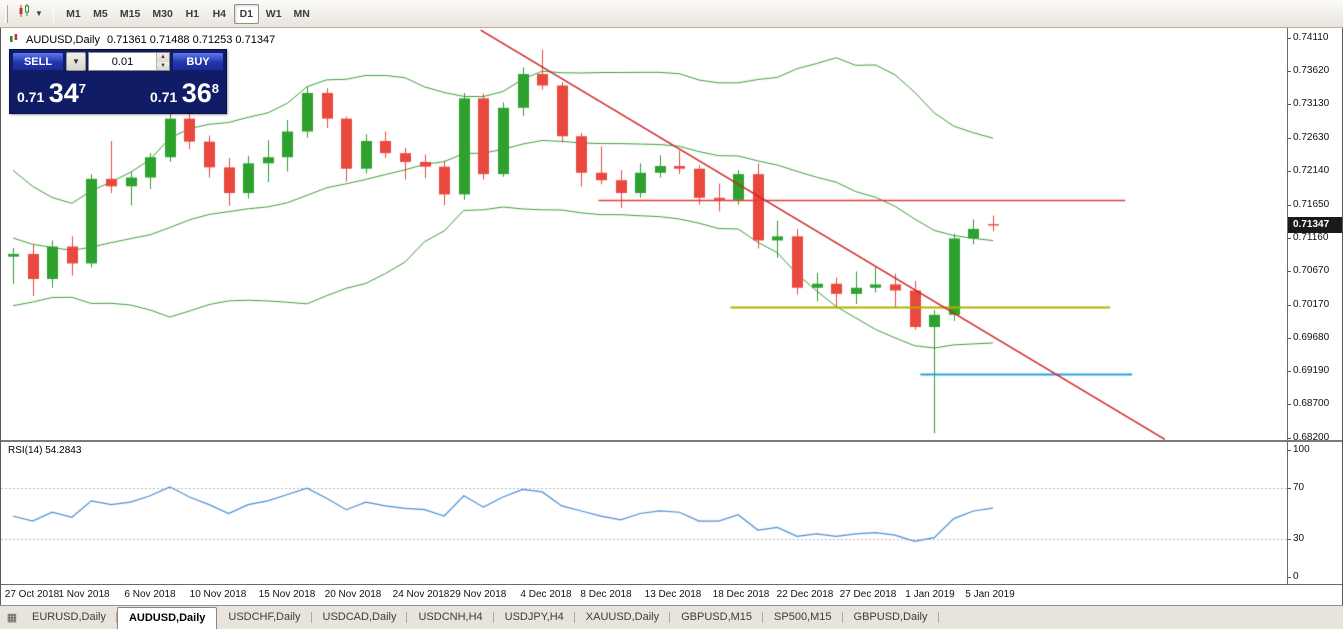 The width and height of the screenshot is (1343, 629). I want to click on buy-price-pipette: 8, so click(215, 88).